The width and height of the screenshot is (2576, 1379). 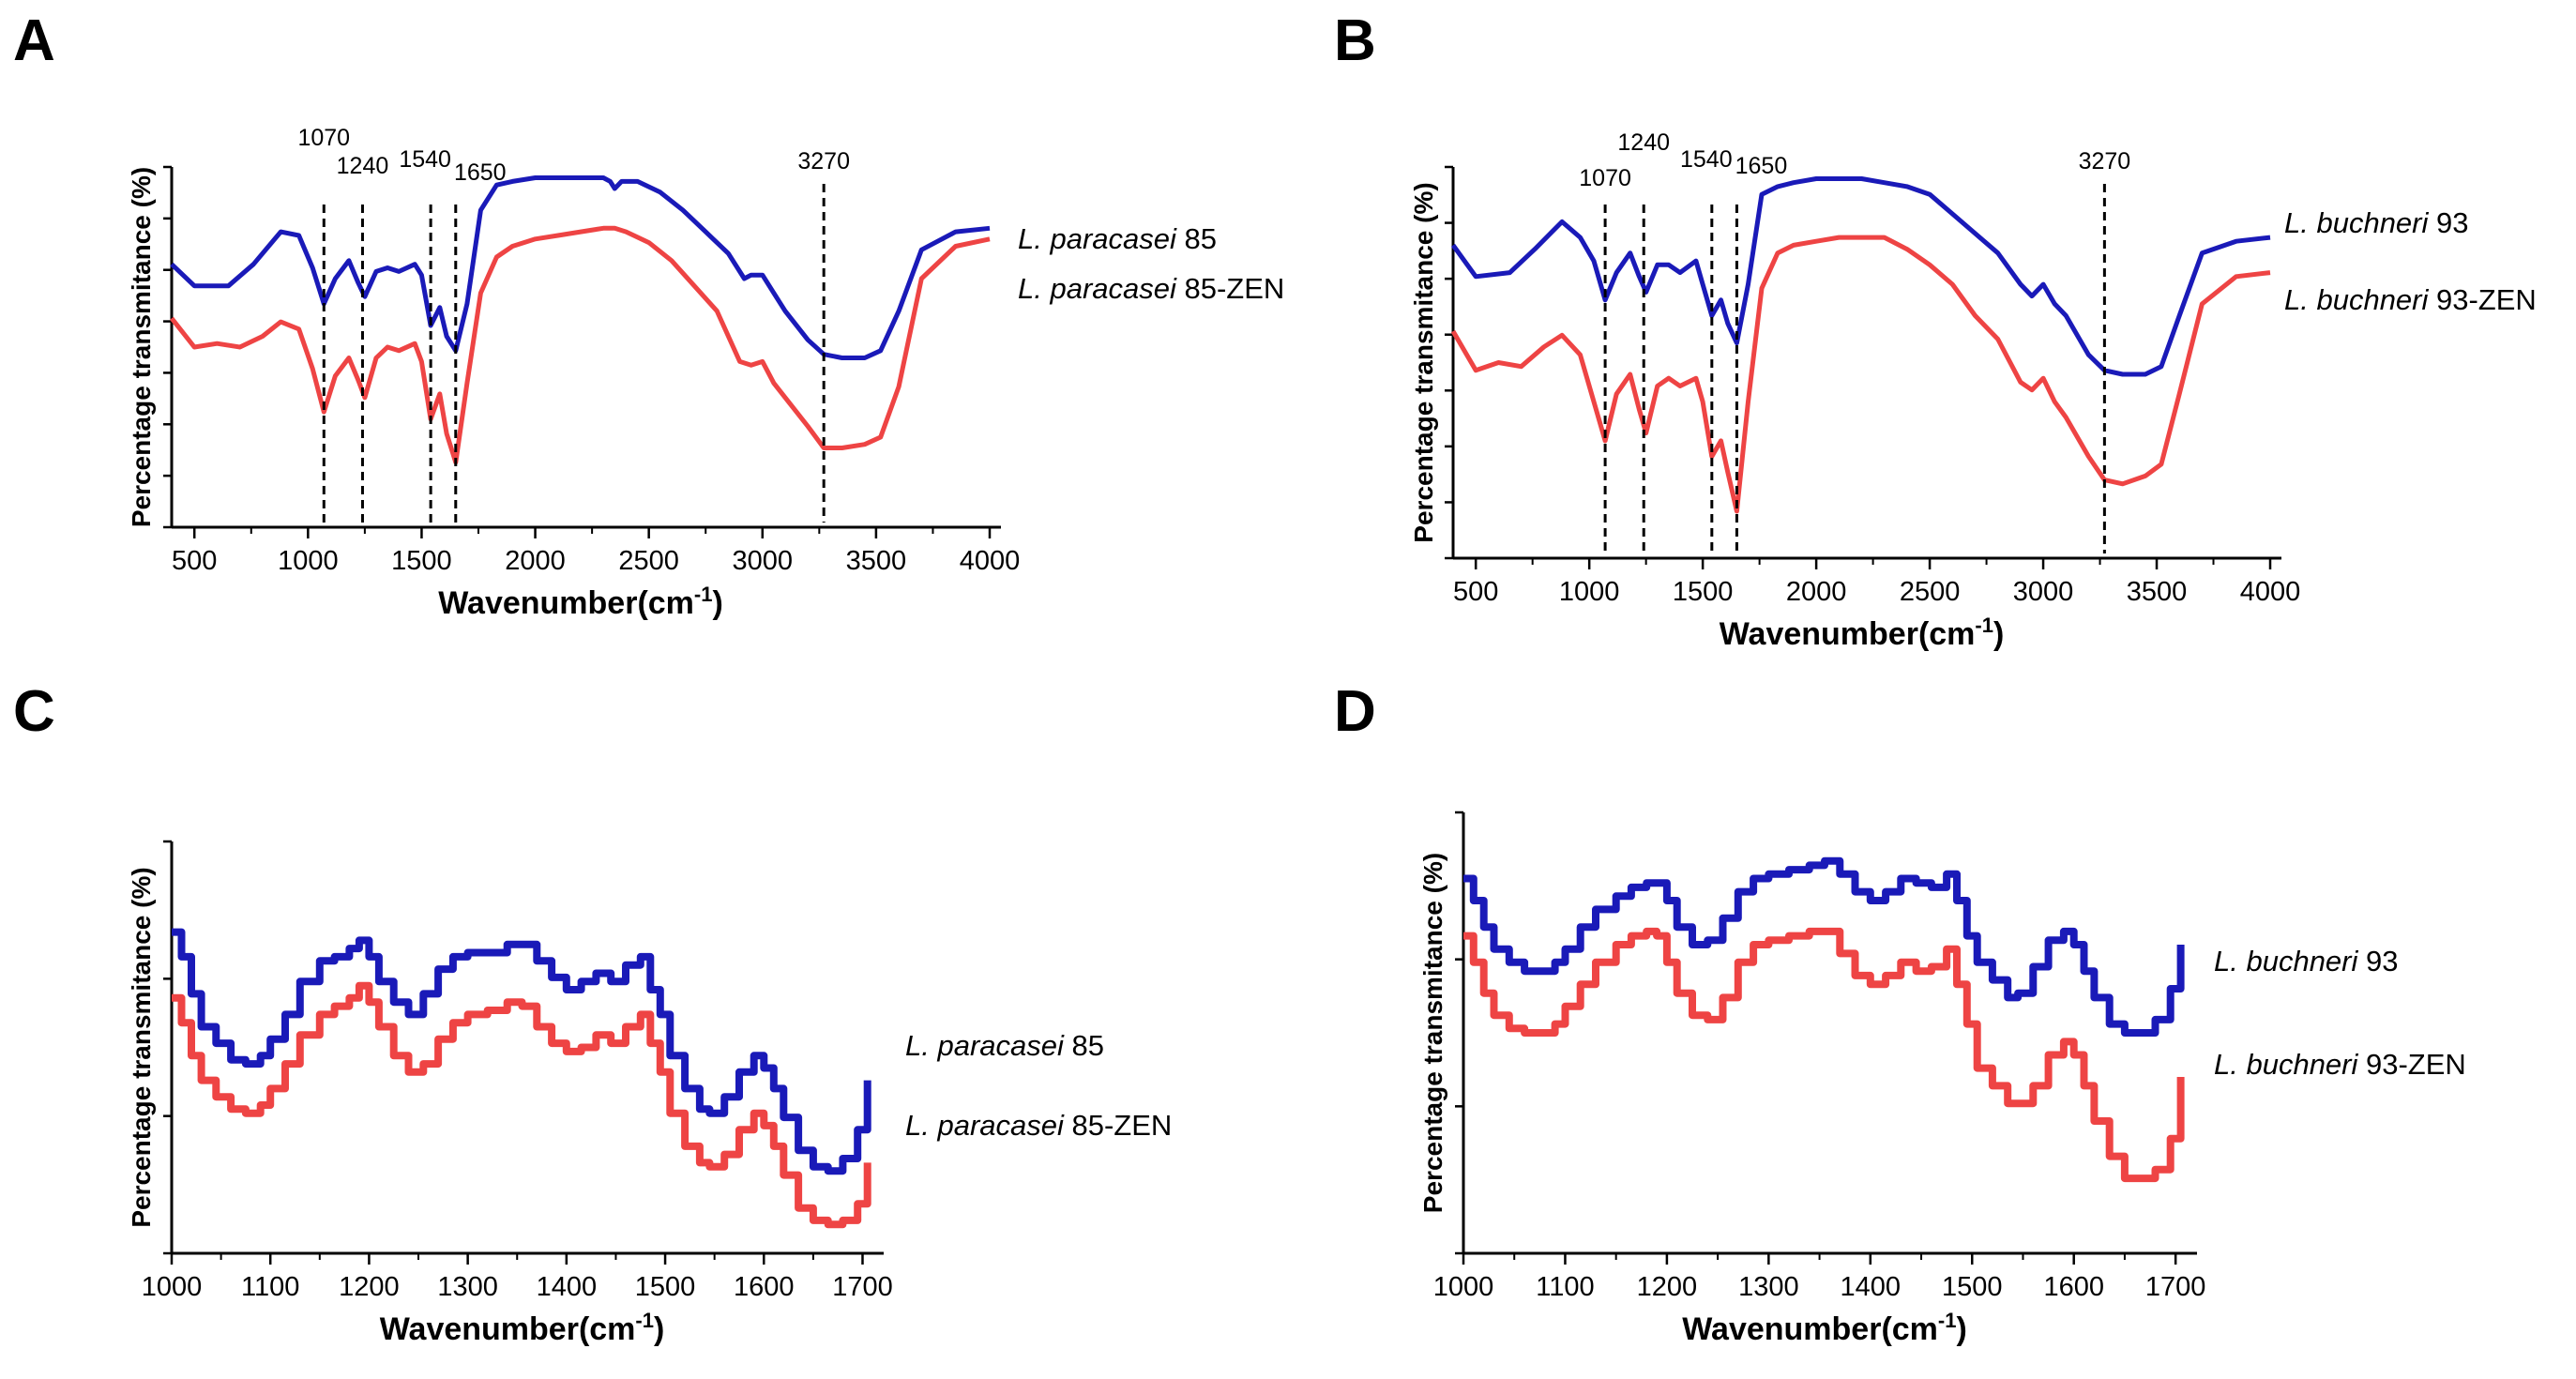 What do you see at coordinates (1355, 712) in the screenshot?
I see `panel-letter: D` at bounding box center [1355, 712].